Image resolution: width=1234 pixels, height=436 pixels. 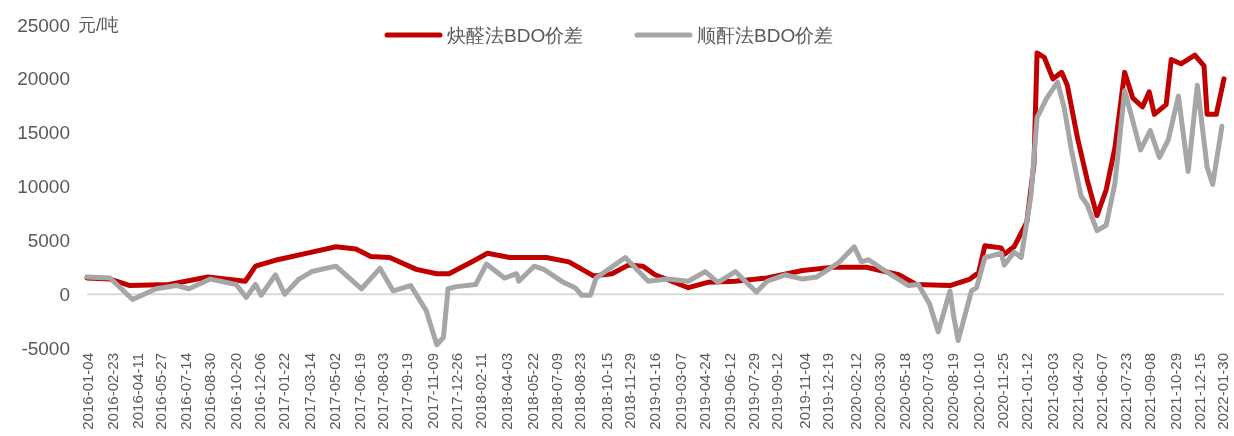 What do you see at coordinates (952, 391) in the screenshot?
I see `x-tick-label: 2020-08-19` at bounding box center [952, 391].